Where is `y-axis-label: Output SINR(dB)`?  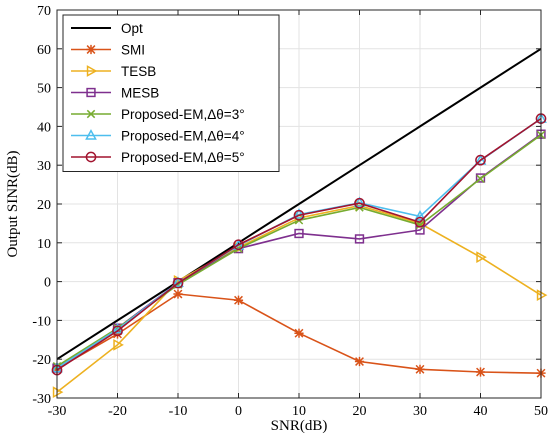 y-axis-label: Output SINR(dB) is located at coordinates (13, 203).